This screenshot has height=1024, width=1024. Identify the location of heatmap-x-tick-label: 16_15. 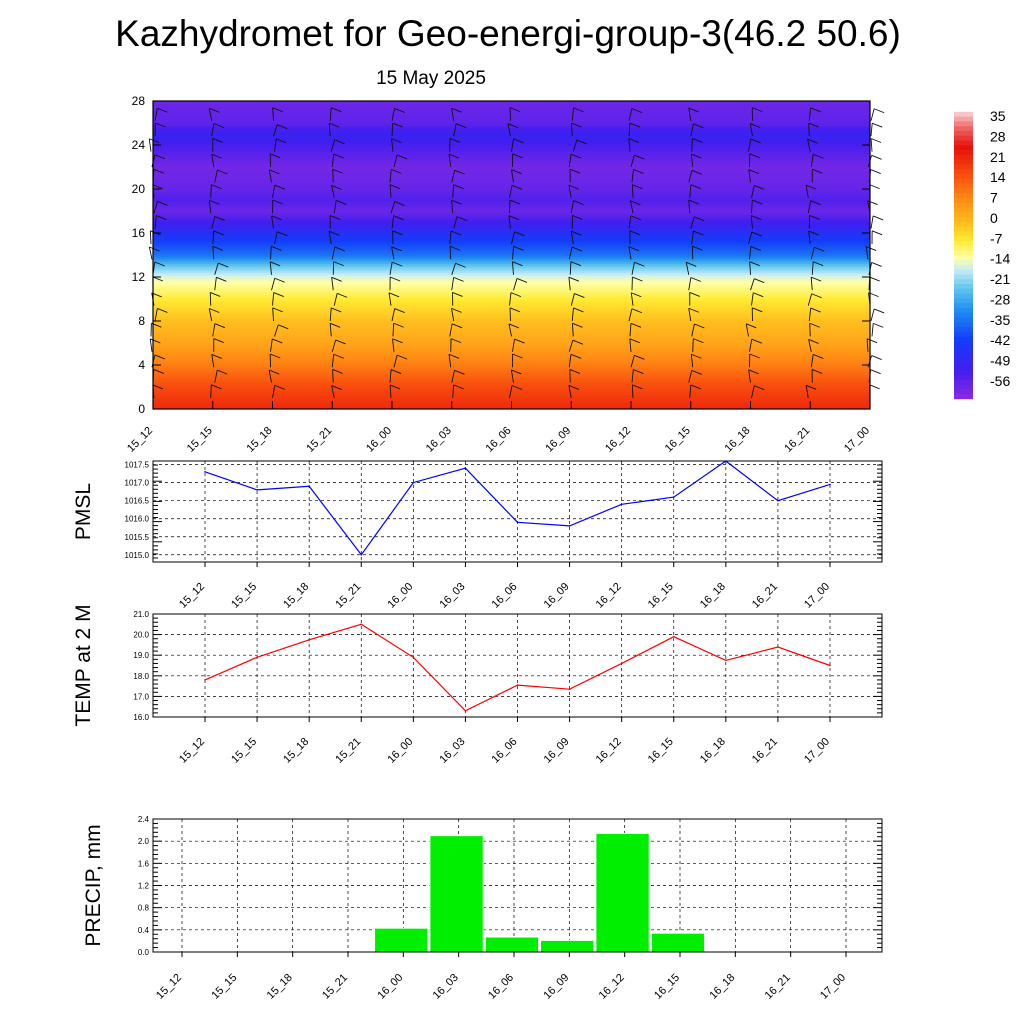
(678, 440).